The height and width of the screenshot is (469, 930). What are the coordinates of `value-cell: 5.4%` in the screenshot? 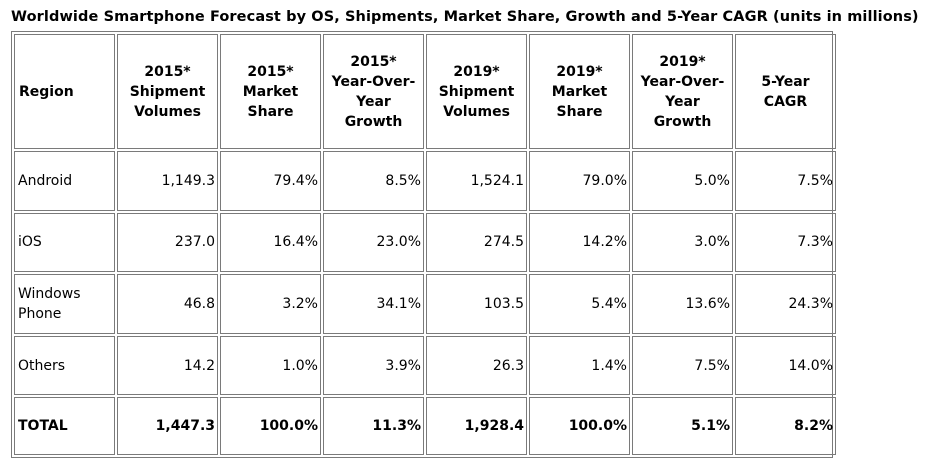 It's located at (579, 304).